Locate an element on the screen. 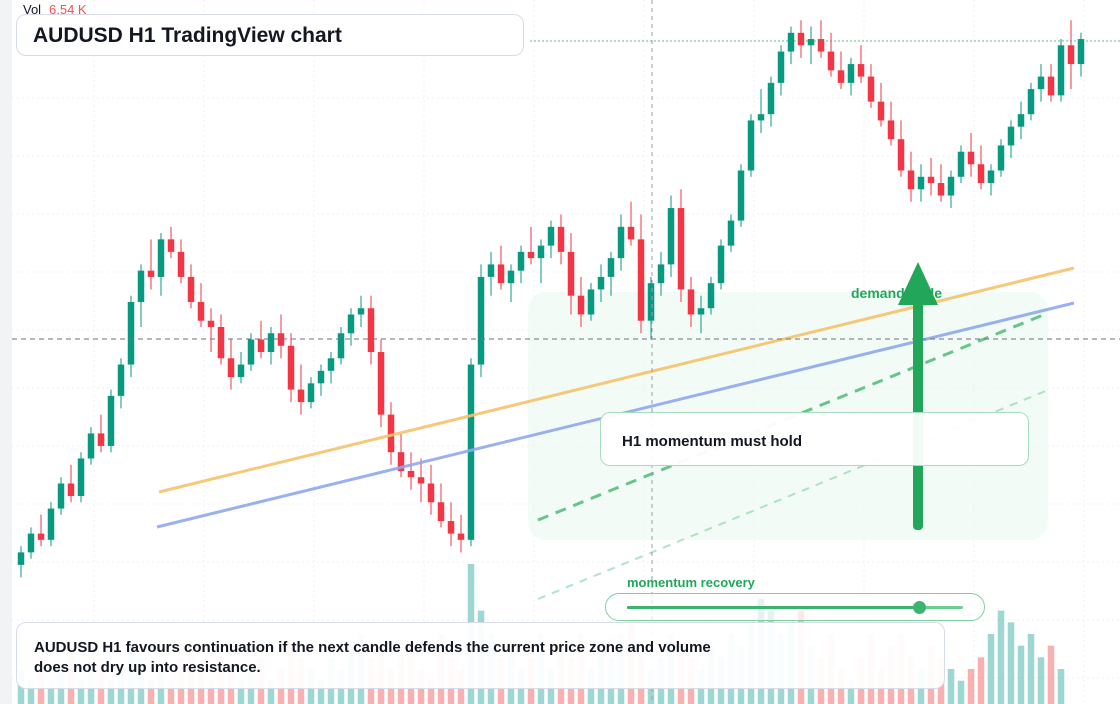 The width and height of the screenshot is (1120, 704). meter-fill is located at coordinates (773, 607).